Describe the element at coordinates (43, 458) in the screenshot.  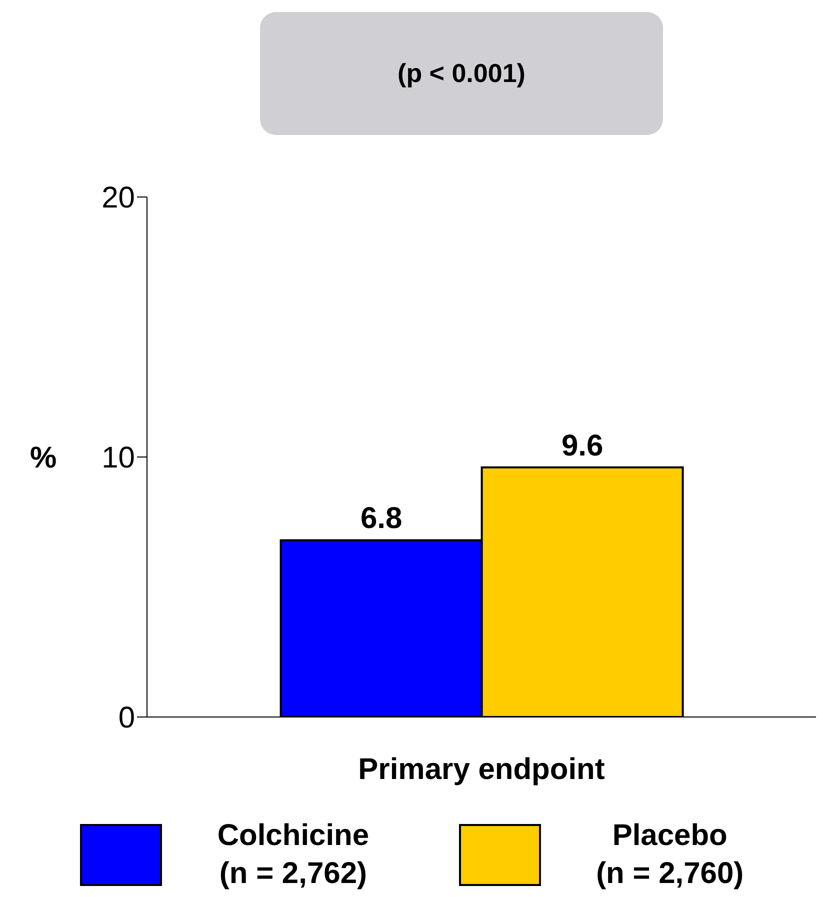
I see `y-axis-title: %` at that location.